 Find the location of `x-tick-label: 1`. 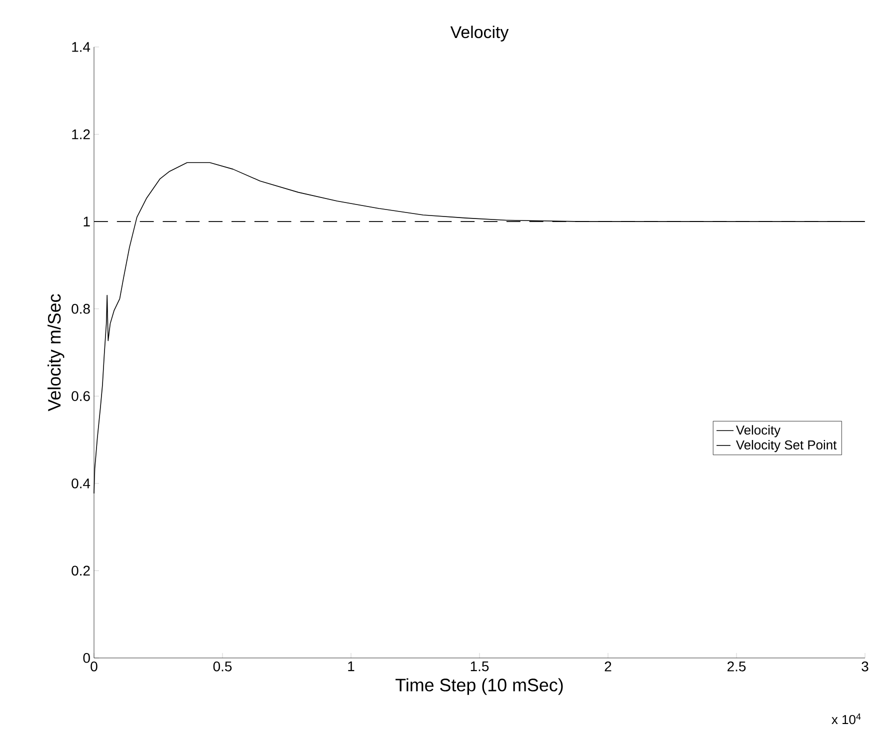

x-tick-label: 1 is located at coordinates (351, 667).